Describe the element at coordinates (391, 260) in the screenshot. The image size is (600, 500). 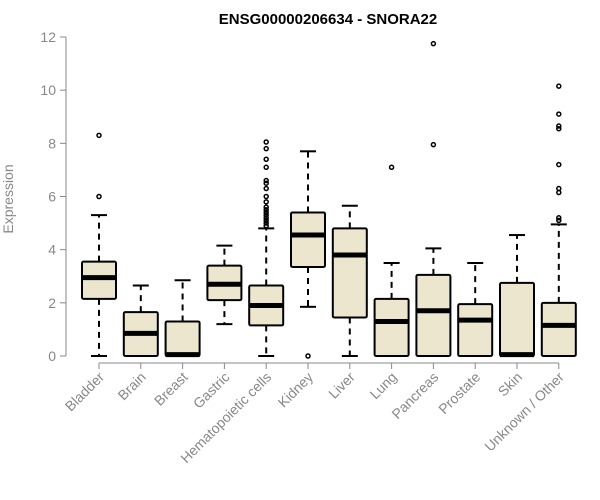
I see `box-lung` at that location.